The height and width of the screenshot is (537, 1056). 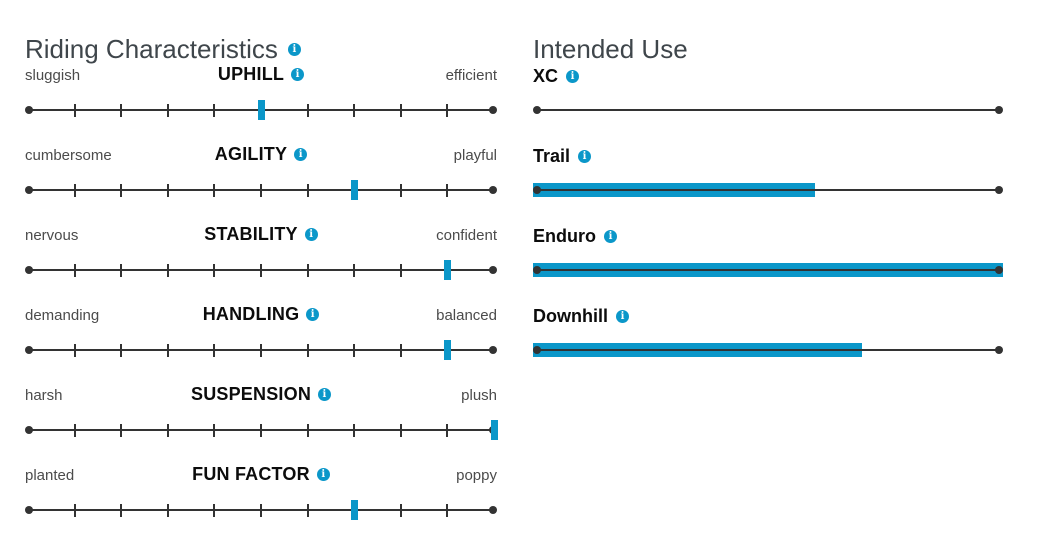 I want to click on slider-max-label: efficient, so click(x=471, y=75).